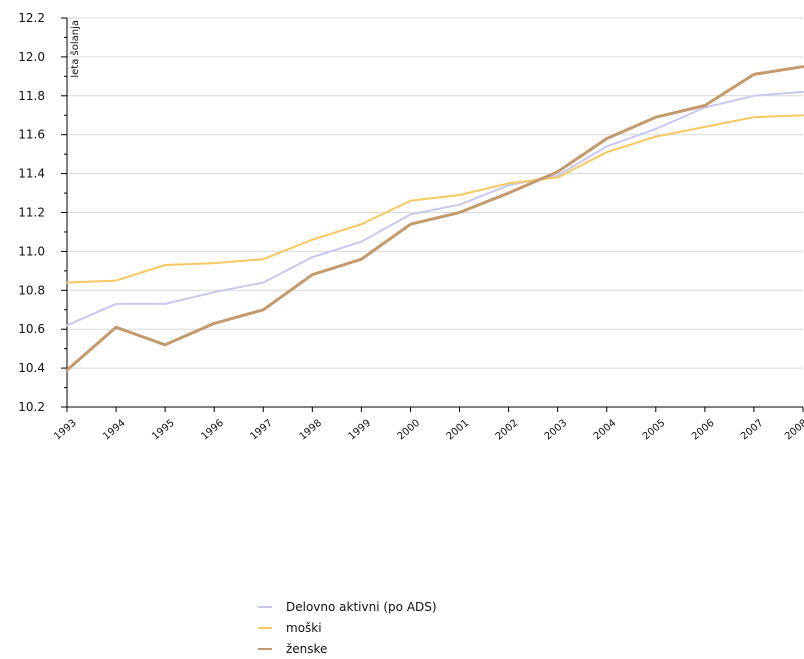  I want to click on y-tick-label: 12.0, so click(31, 57).